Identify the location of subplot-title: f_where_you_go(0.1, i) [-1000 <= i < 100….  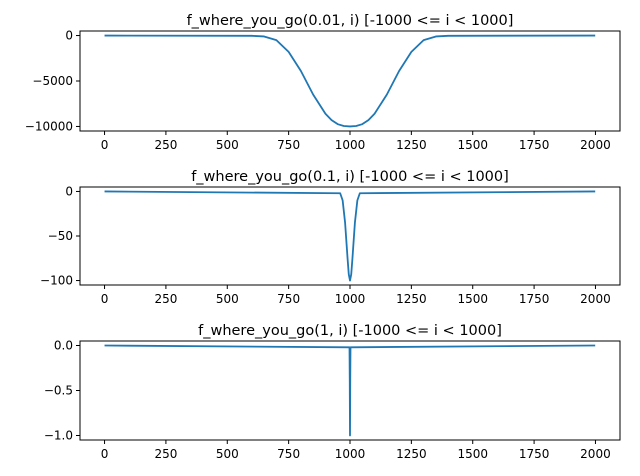
(350, 177).